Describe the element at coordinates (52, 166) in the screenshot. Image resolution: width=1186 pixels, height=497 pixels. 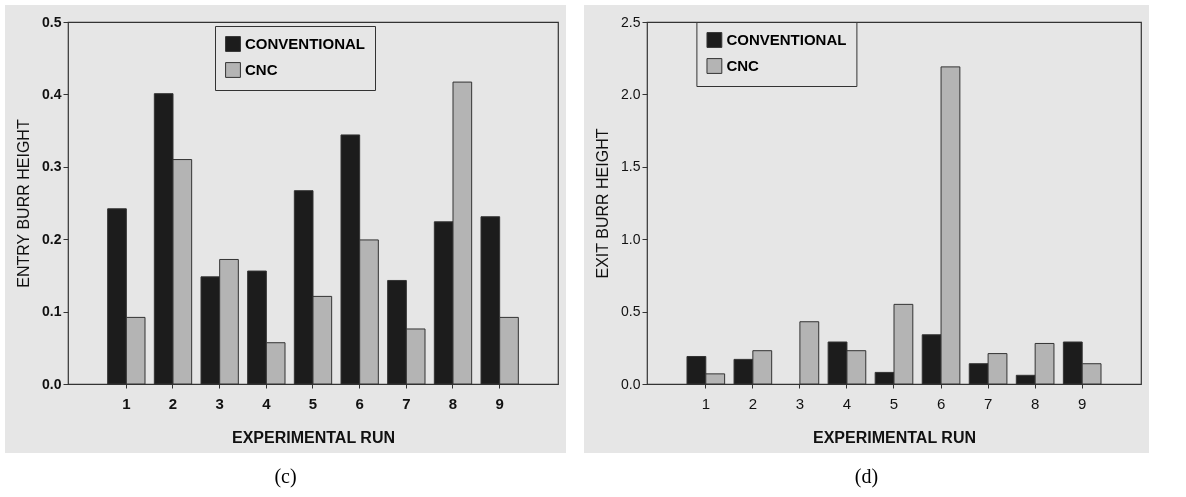
I see `y-tick-label: 0.3` at that location.